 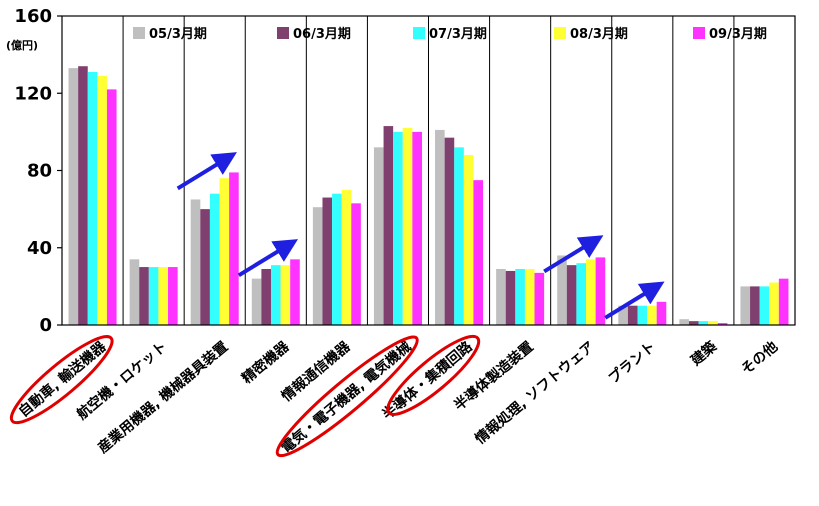 I want to click on x-tick-label: 精密機器, so click(x=266, y=362).